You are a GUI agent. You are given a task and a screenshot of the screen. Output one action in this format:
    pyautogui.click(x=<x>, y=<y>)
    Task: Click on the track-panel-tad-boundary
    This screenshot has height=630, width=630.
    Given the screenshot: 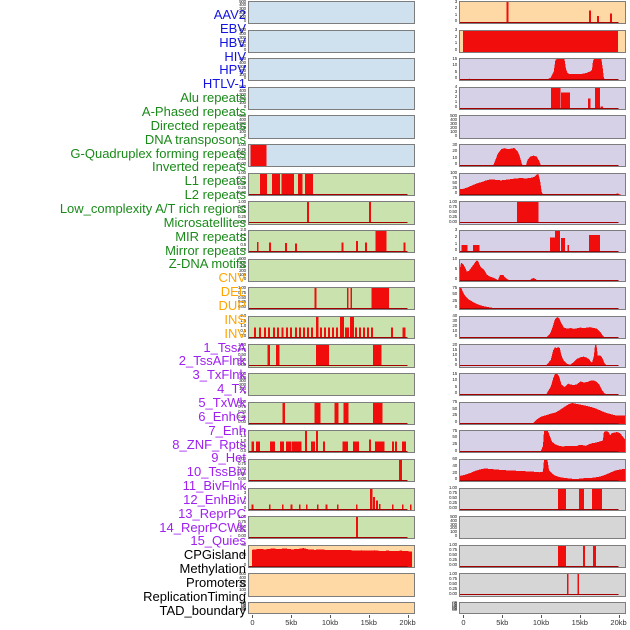 What is the action you would take?
    pyautogui.click(x=542, y=608)
    